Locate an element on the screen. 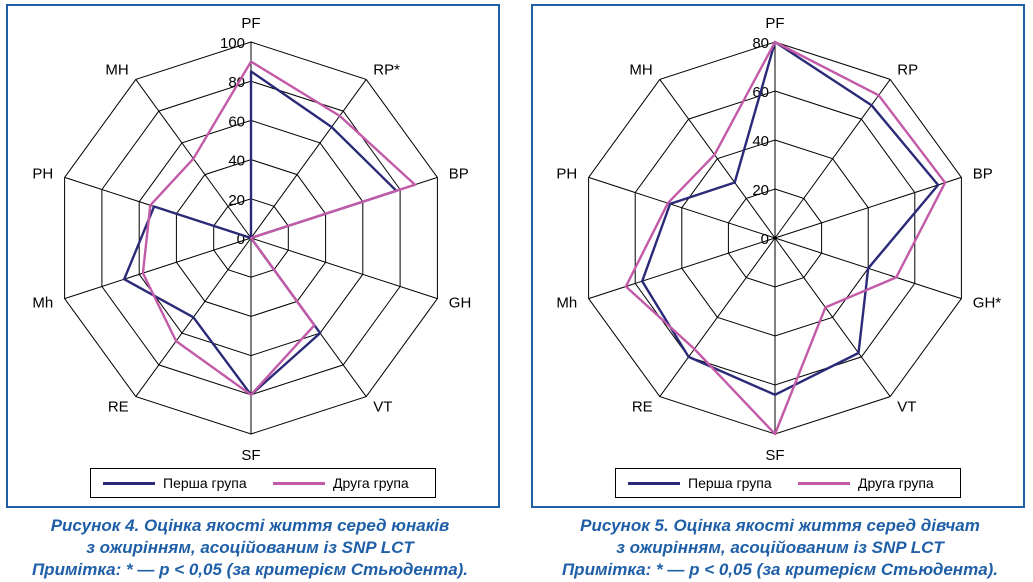 The height and width of the screenshot is (582, 1033). tick-label: 100 is located at coordinates (232, 43).